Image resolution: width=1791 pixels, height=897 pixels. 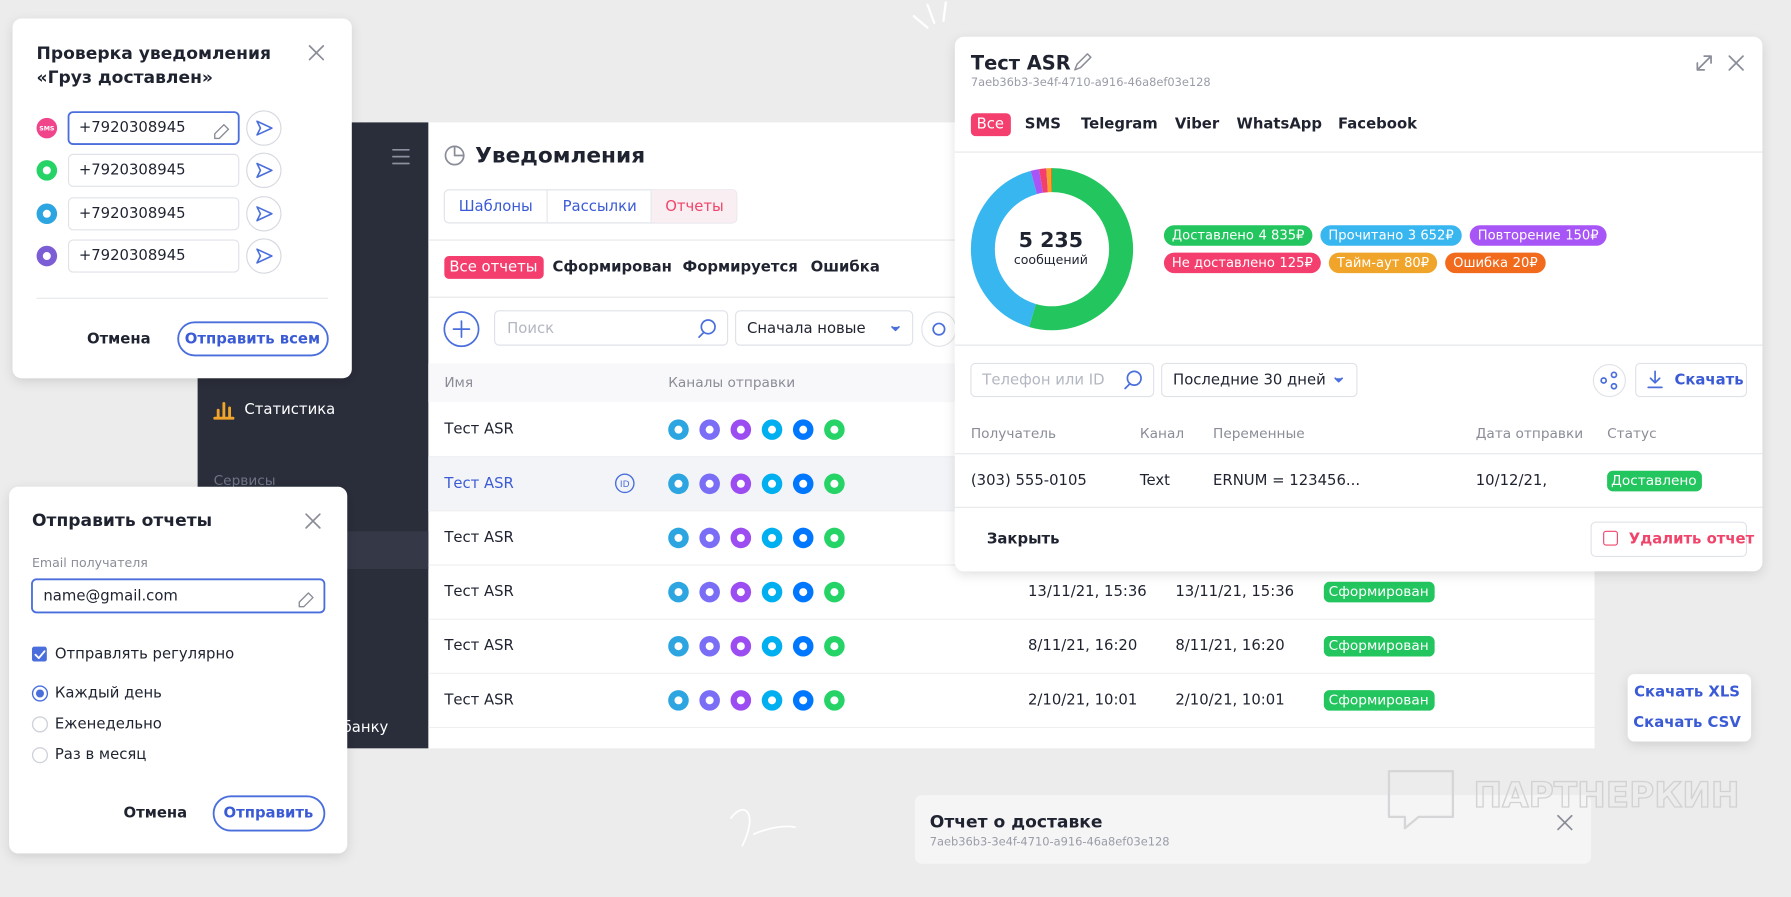 I want to click on filter-active, so click(x=494, y=267).